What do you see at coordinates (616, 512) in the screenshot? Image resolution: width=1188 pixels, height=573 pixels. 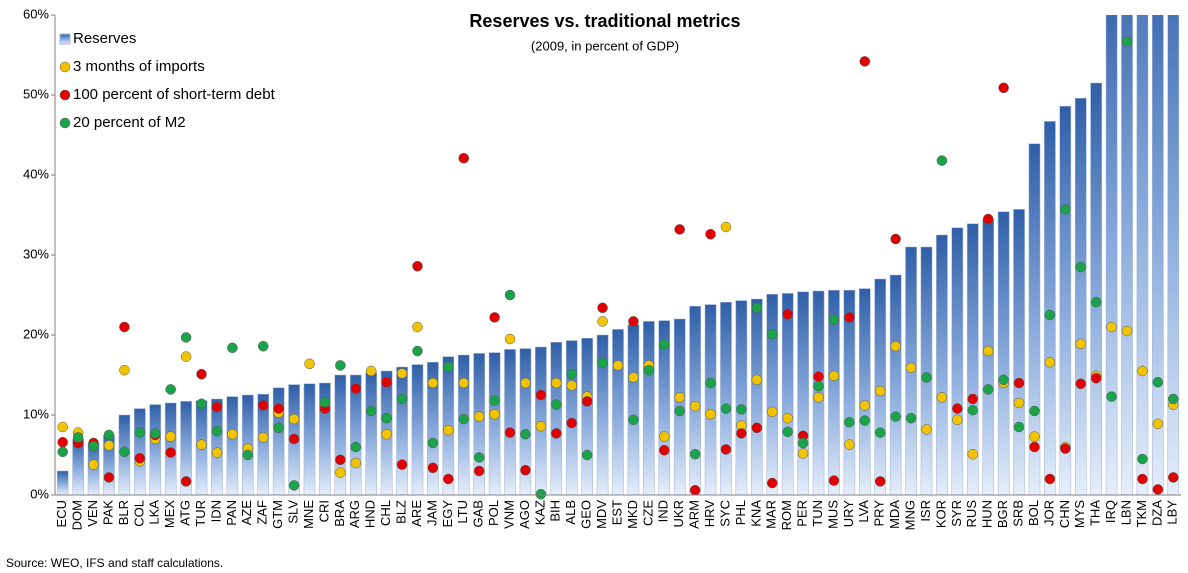 I see `x-tick-label: EST` at bounding box center [616, 512].